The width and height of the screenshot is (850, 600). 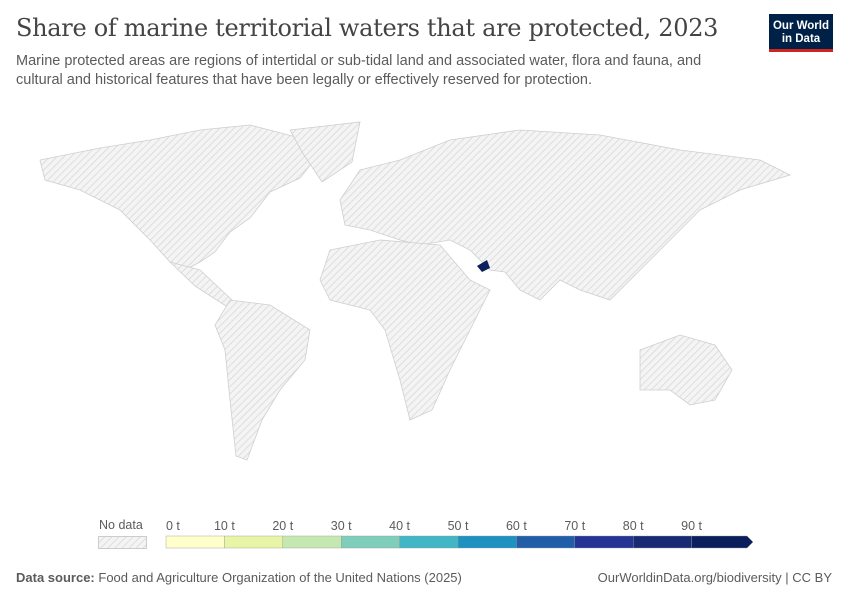 I want to click on central-america, so click(x=201, y=284).